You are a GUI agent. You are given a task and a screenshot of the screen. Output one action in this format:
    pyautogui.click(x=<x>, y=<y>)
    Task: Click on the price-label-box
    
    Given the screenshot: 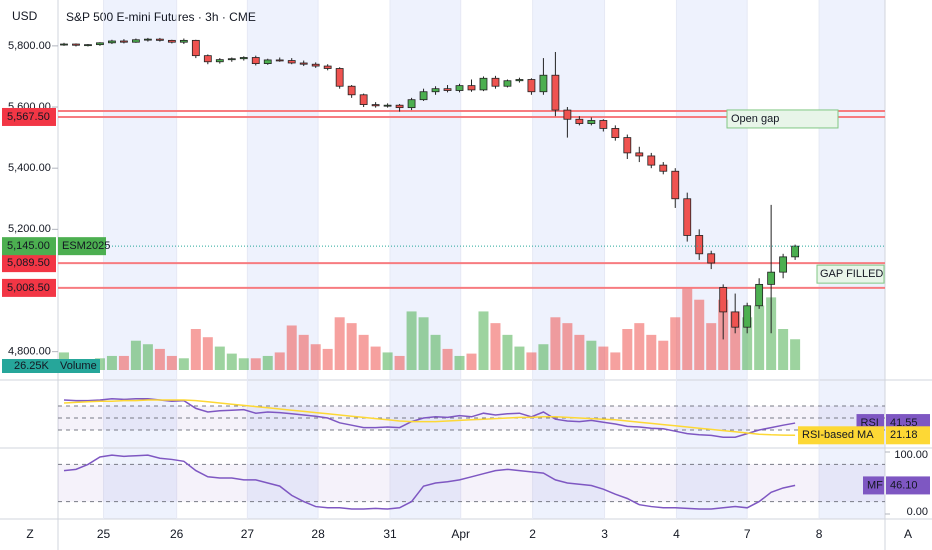 What is the action you would take?
    pyautogui.click(x=29, y=246)
    